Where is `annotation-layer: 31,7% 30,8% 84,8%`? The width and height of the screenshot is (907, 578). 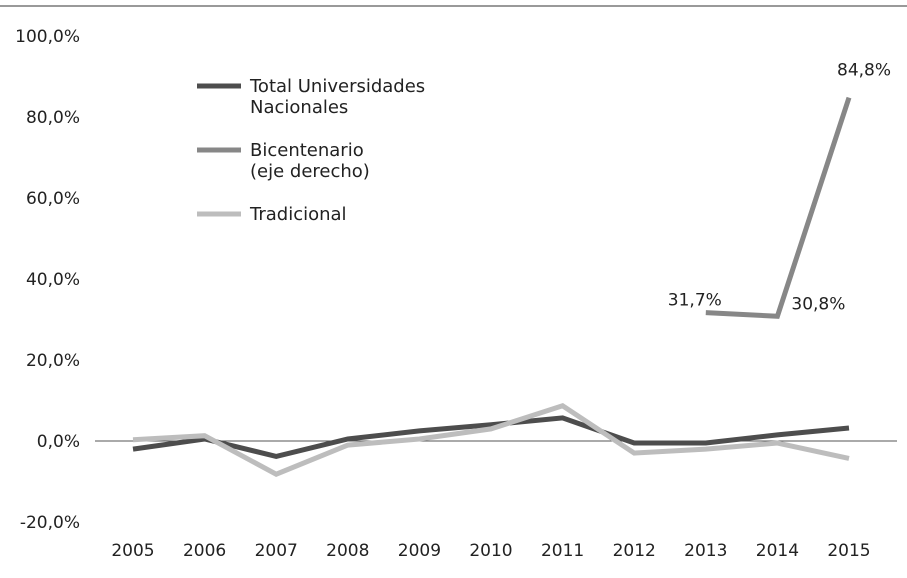 annotation-layer: 31,7% 30,8% 84,8% is located at coordinates (779, 188).